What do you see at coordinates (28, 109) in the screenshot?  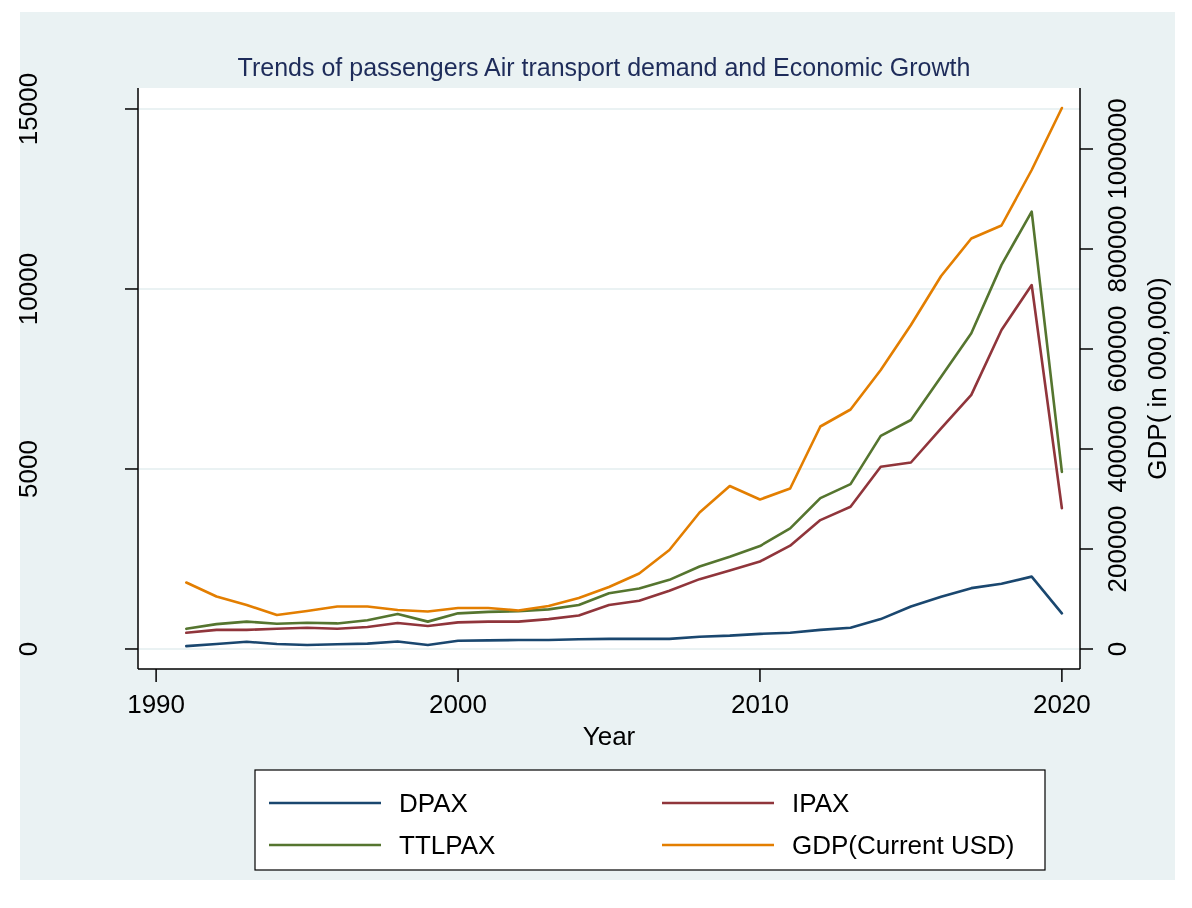 I see `y-tick-label: 15000` at bounding box center [28, 109].